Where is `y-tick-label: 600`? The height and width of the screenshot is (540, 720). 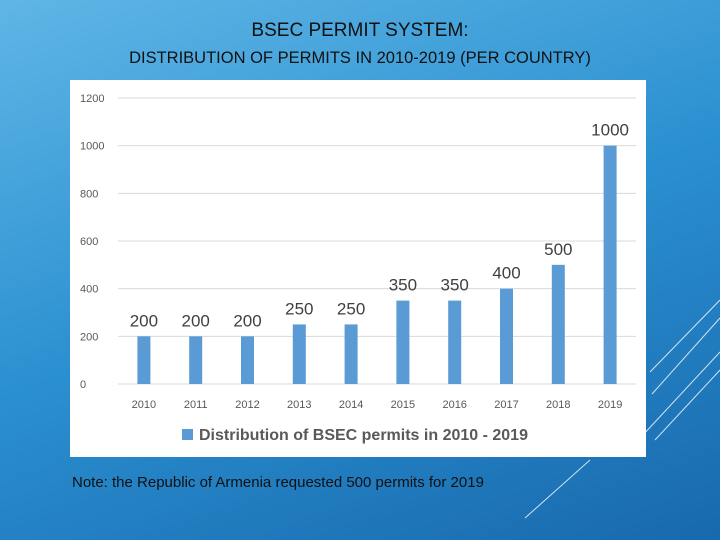 y-tick-label: 600 is located at coordinates (89, 242).